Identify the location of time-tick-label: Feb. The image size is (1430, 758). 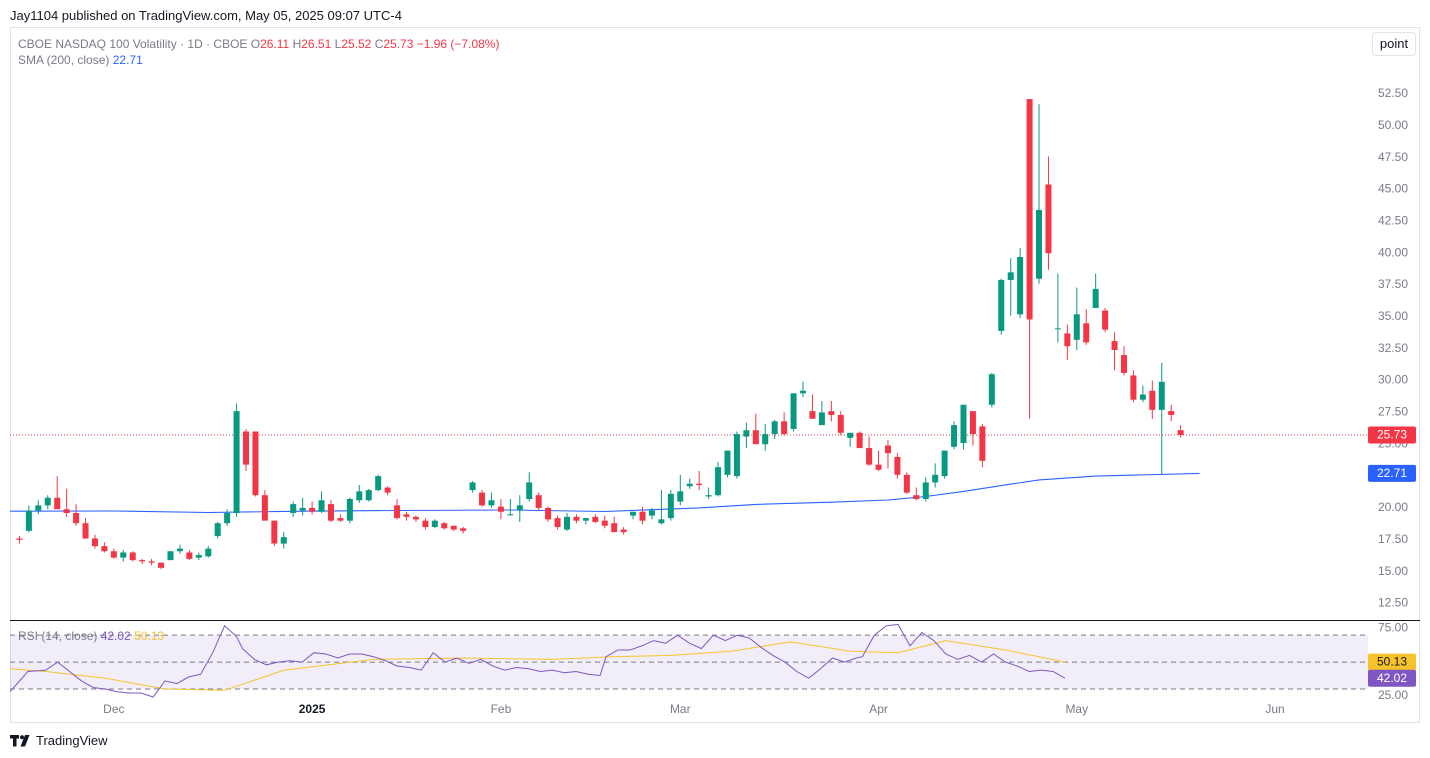
(501, 709).